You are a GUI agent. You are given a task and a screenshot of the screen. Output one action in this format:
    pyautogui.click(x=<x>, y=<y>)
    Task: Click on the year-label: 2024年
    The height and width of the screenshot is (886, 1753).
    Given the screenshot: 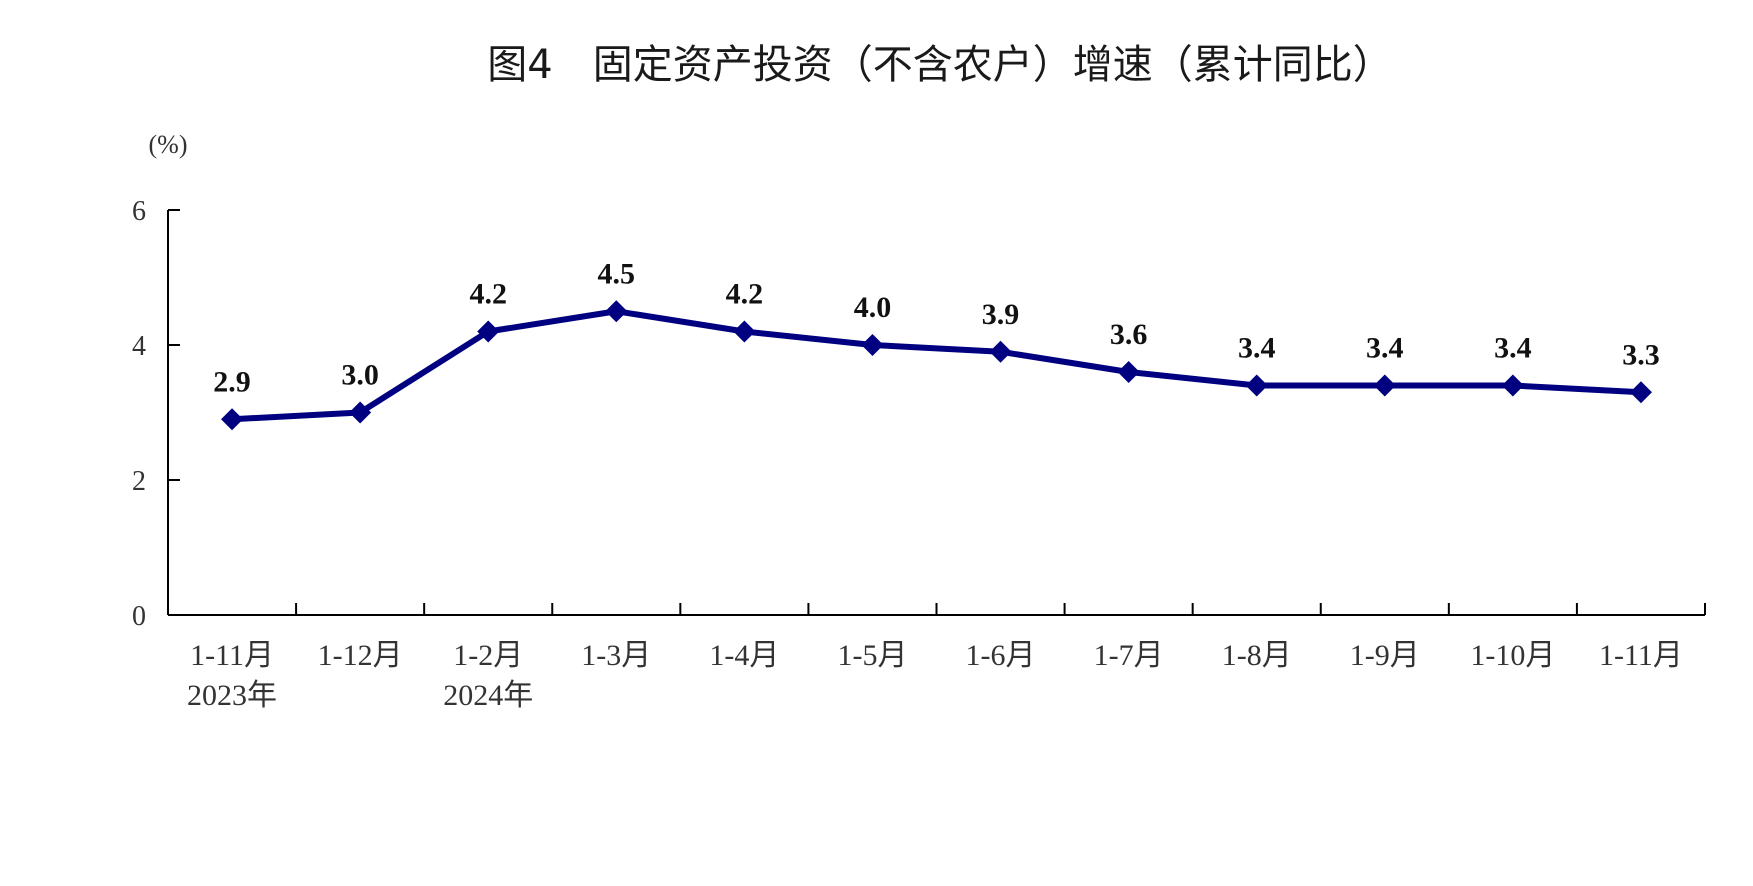 What is the action you would take?
    pyautogui.click(x=488, y=695)
    